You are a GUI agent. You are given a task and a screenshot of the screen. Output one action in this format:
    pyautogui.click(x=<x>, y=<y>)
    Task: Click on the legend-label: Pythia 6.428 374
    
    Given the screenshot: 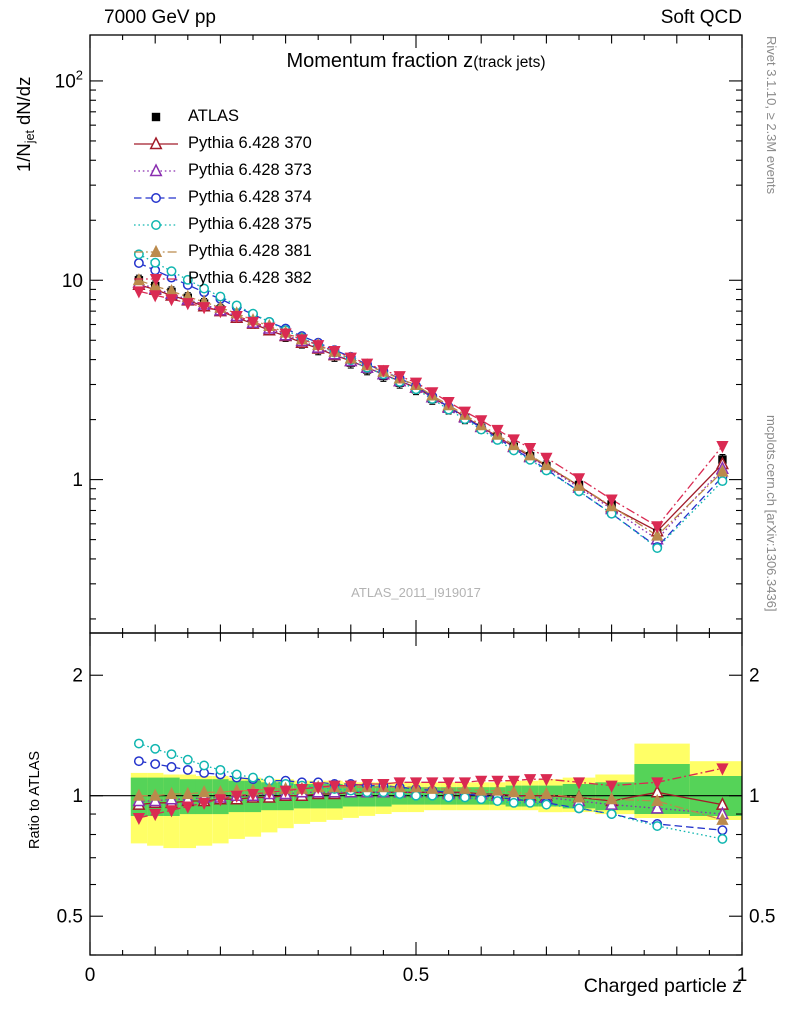 What is the action you would take?
    pyautogui.click(x=250, y=197)
    